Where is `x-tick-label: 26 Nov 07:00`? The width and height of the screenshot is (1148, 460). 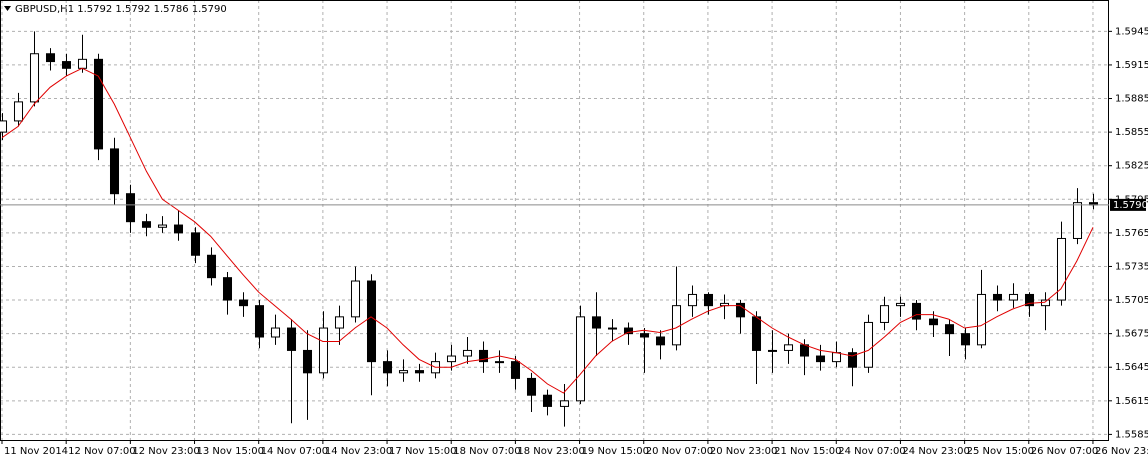
x-tick-label: 26 Nov 07:00 is located at coordinates (1064, 451).